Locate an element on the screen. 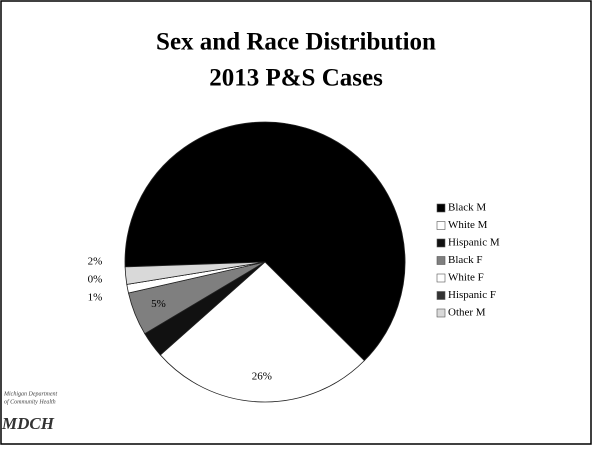 This screenshot has width=592, height=450. value-label: 26% is located at coordinates (262, 376).